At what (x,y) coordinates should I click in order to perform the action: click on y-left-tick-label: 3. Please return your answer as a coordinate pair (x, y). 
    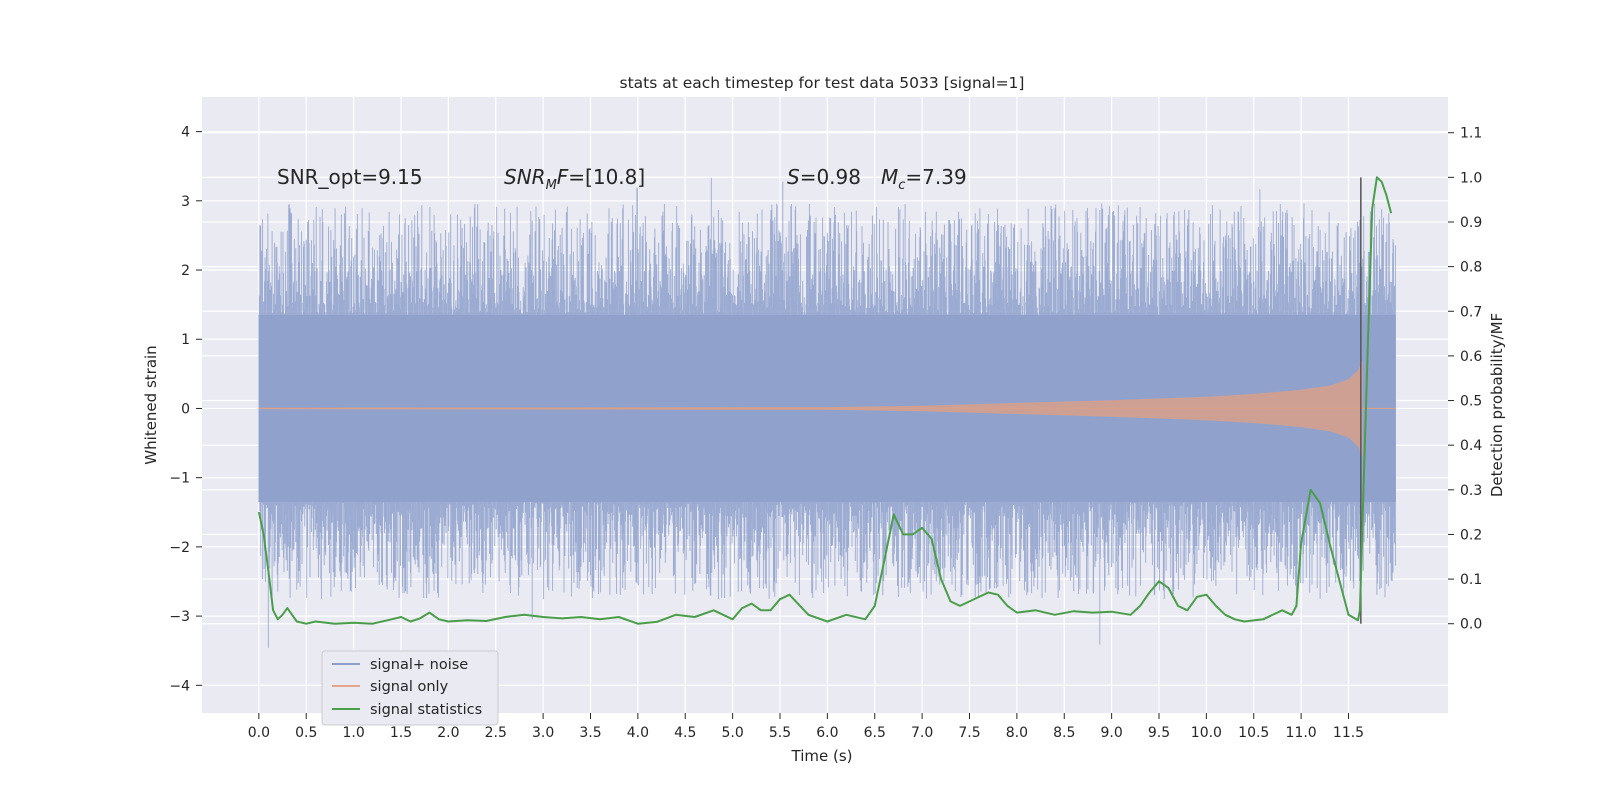
    Looking at the image, I should click on (185, 202).